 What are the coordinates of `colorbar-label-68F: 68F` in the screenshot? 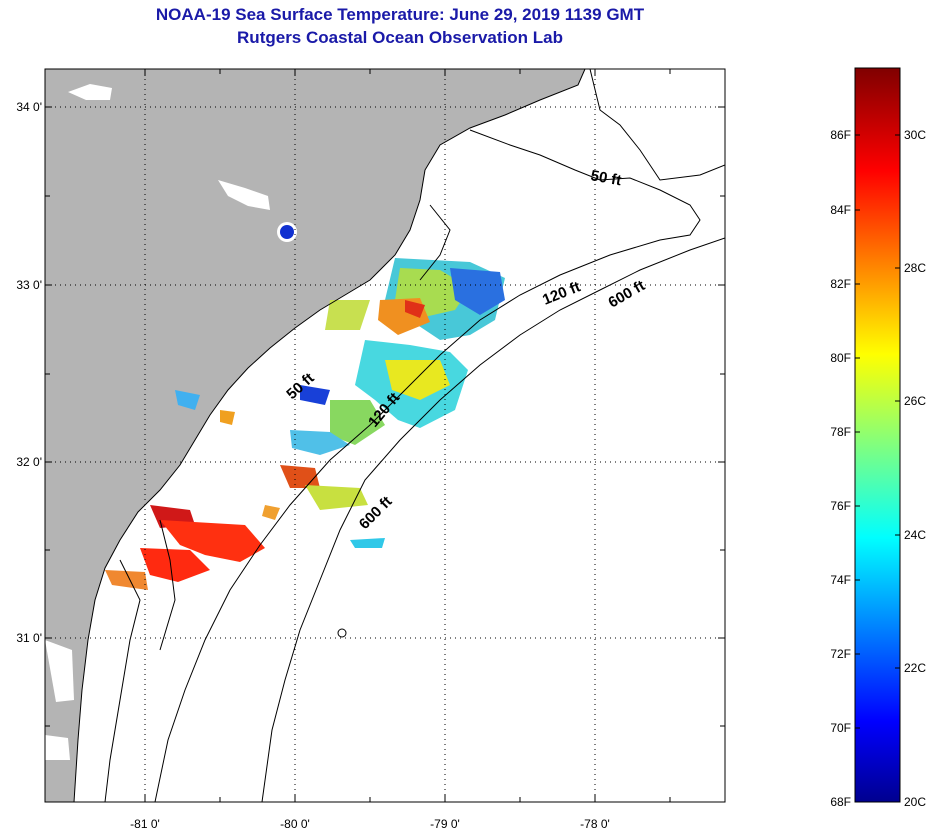 It's located at (840, 802).